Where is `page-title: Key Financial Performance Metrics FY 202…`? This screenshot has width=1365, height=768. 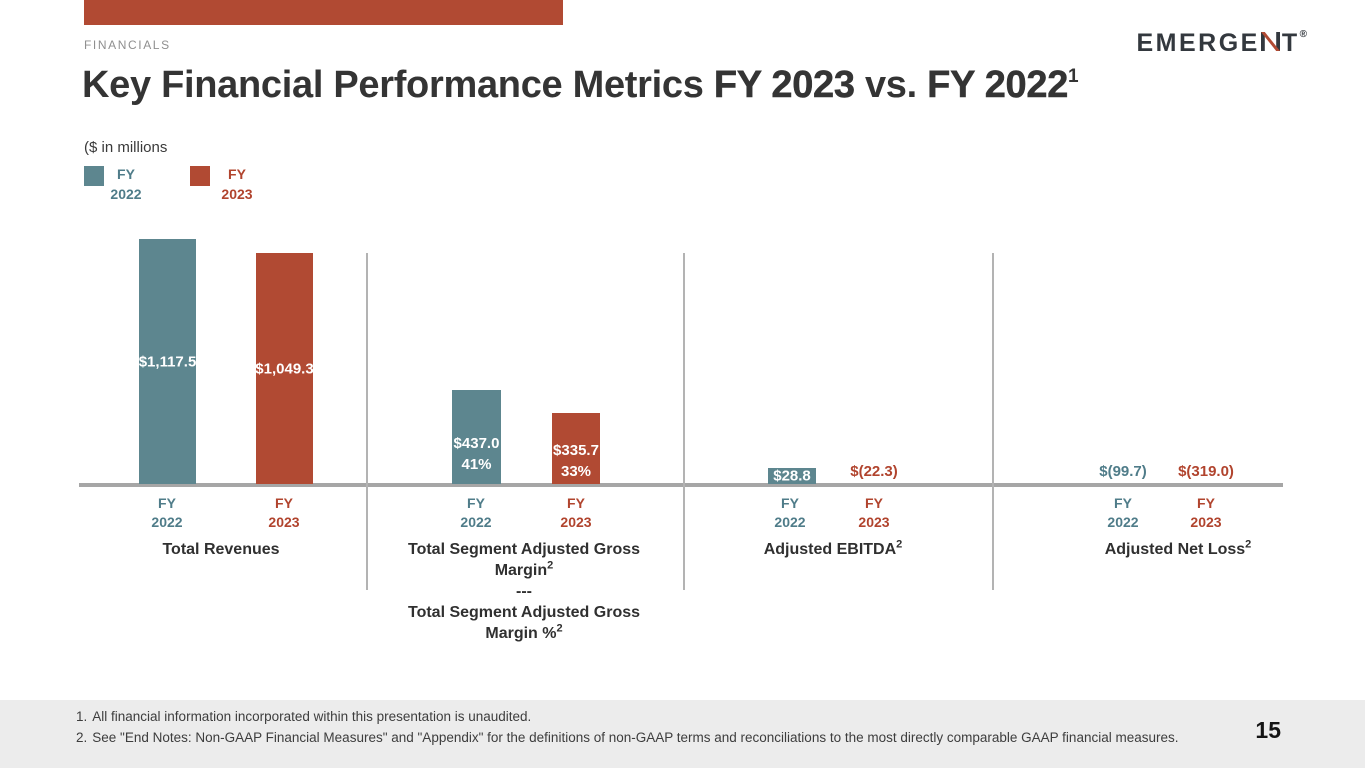 page-title: Key Financial Performance Metrics FY 202… is located at coordinates (580, 85).